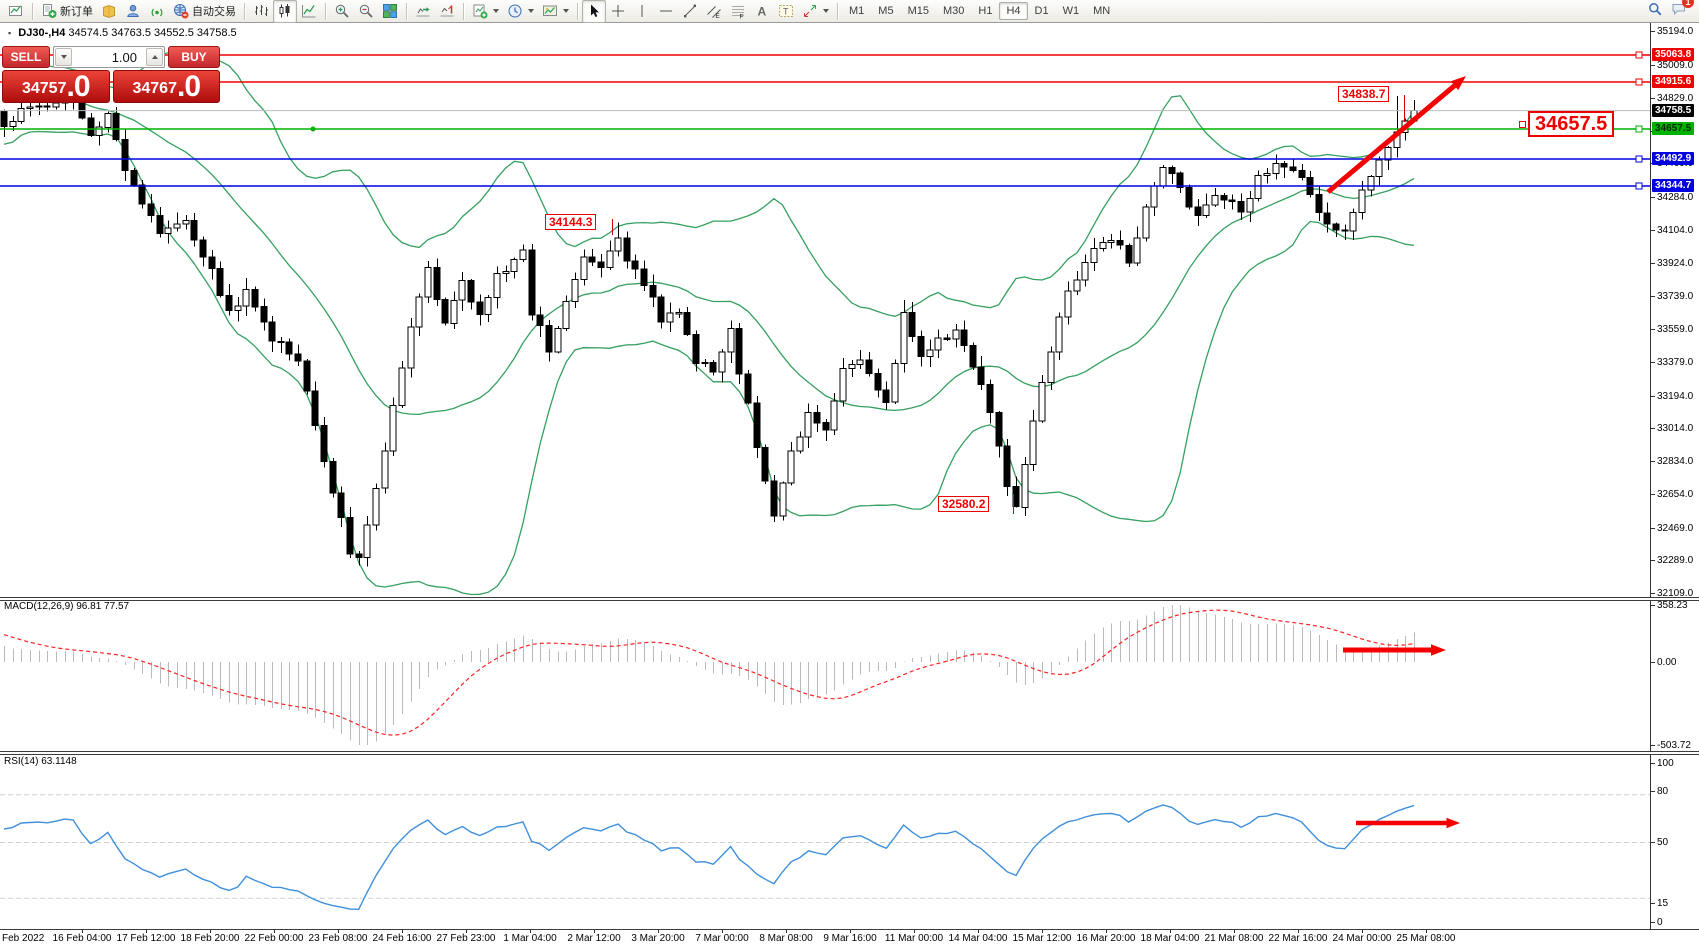  I want to click on bar-chart-mode-button, so click(261, 11).